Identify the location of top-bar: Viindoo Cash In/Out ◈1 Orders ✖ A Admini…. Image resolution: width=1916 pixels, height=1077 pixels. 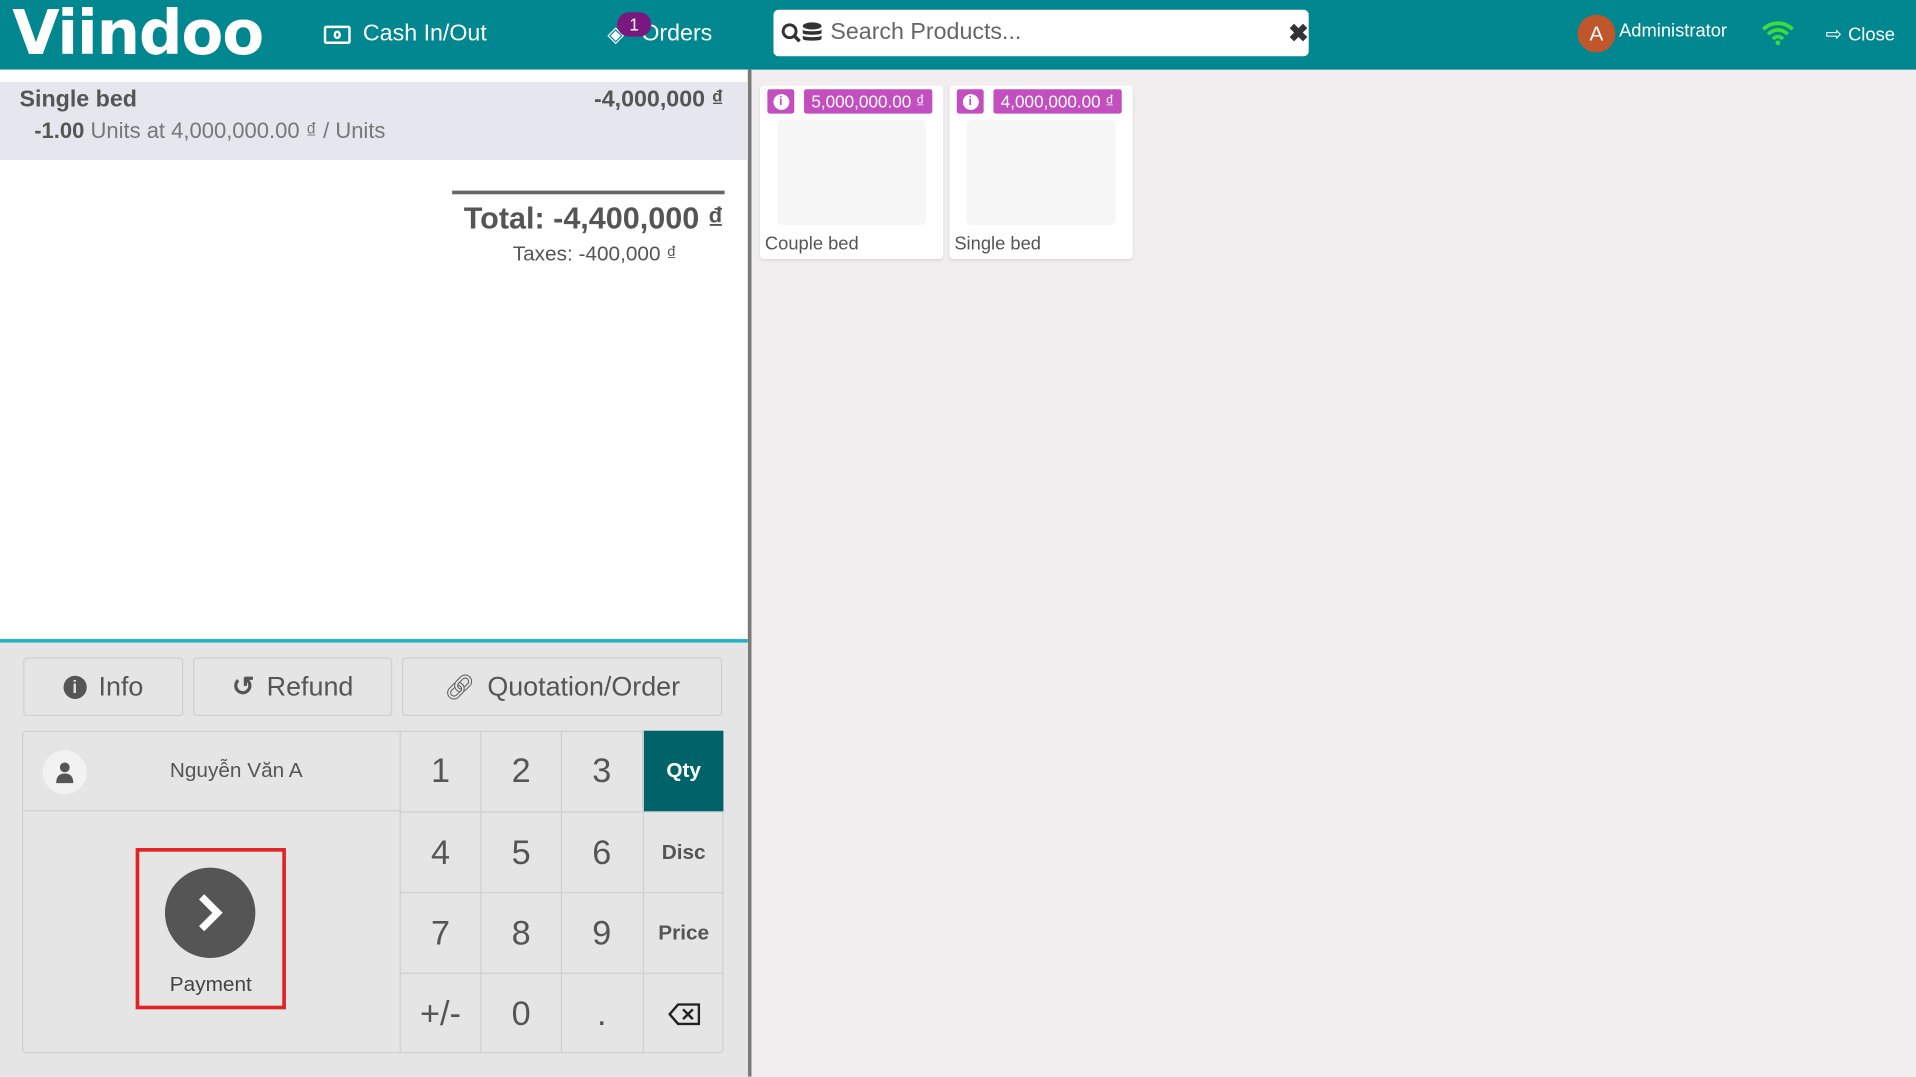
(958, 35).